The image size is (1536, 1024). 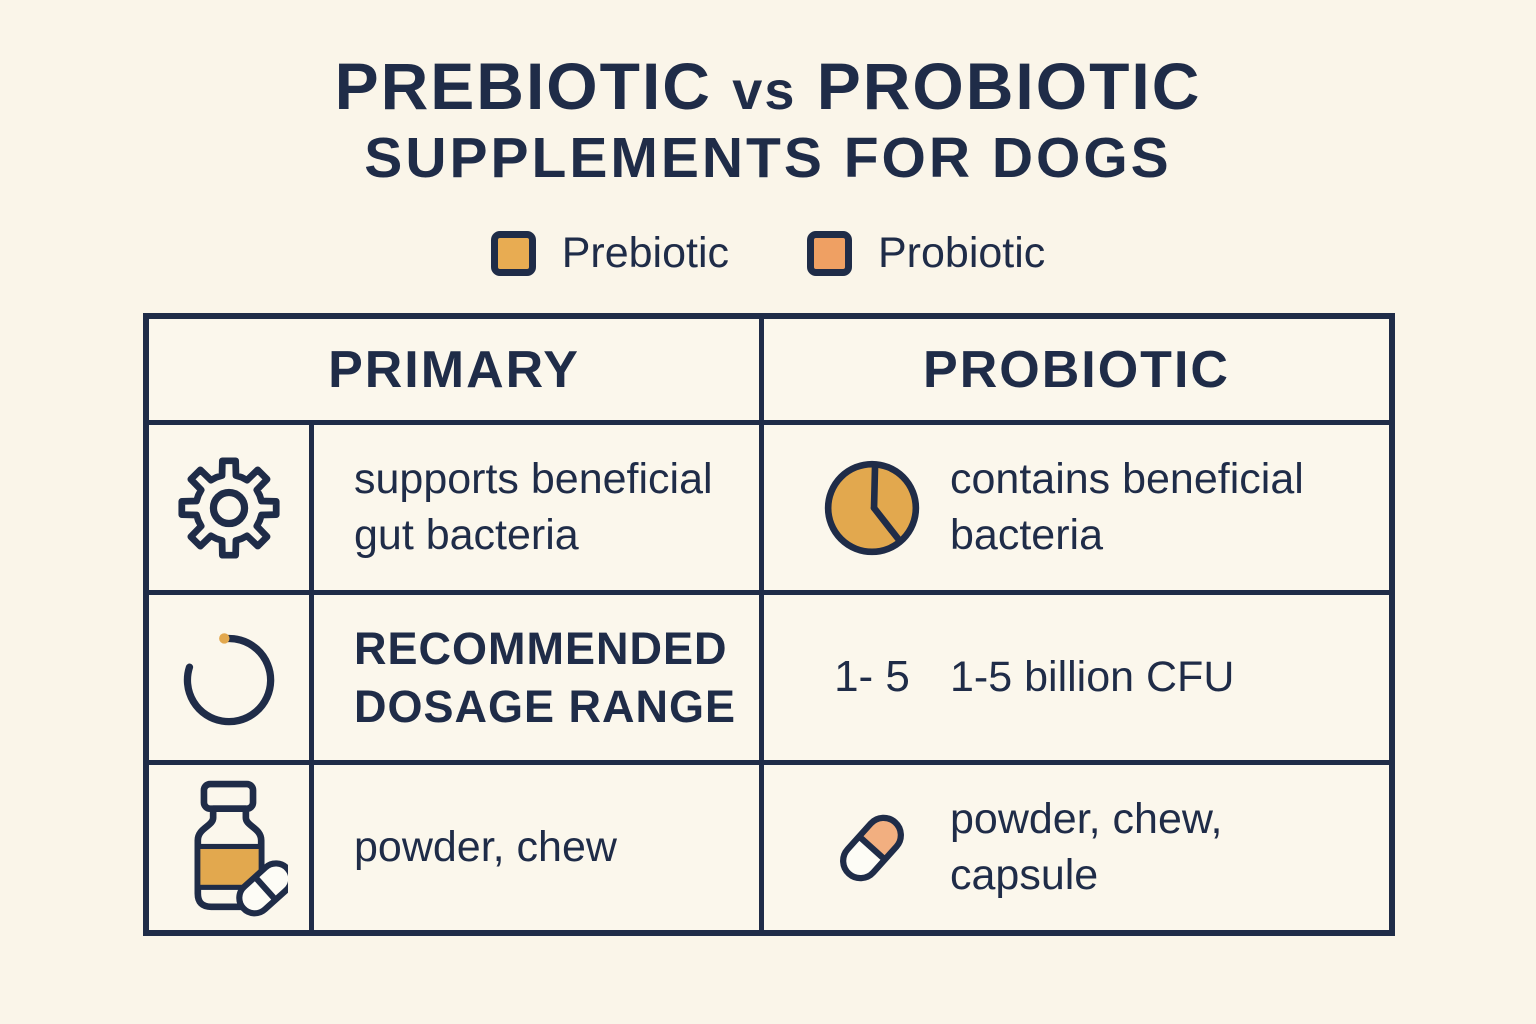 I want to click on legend-item-probiotic: Probiotic, so click(x=926, y=253).